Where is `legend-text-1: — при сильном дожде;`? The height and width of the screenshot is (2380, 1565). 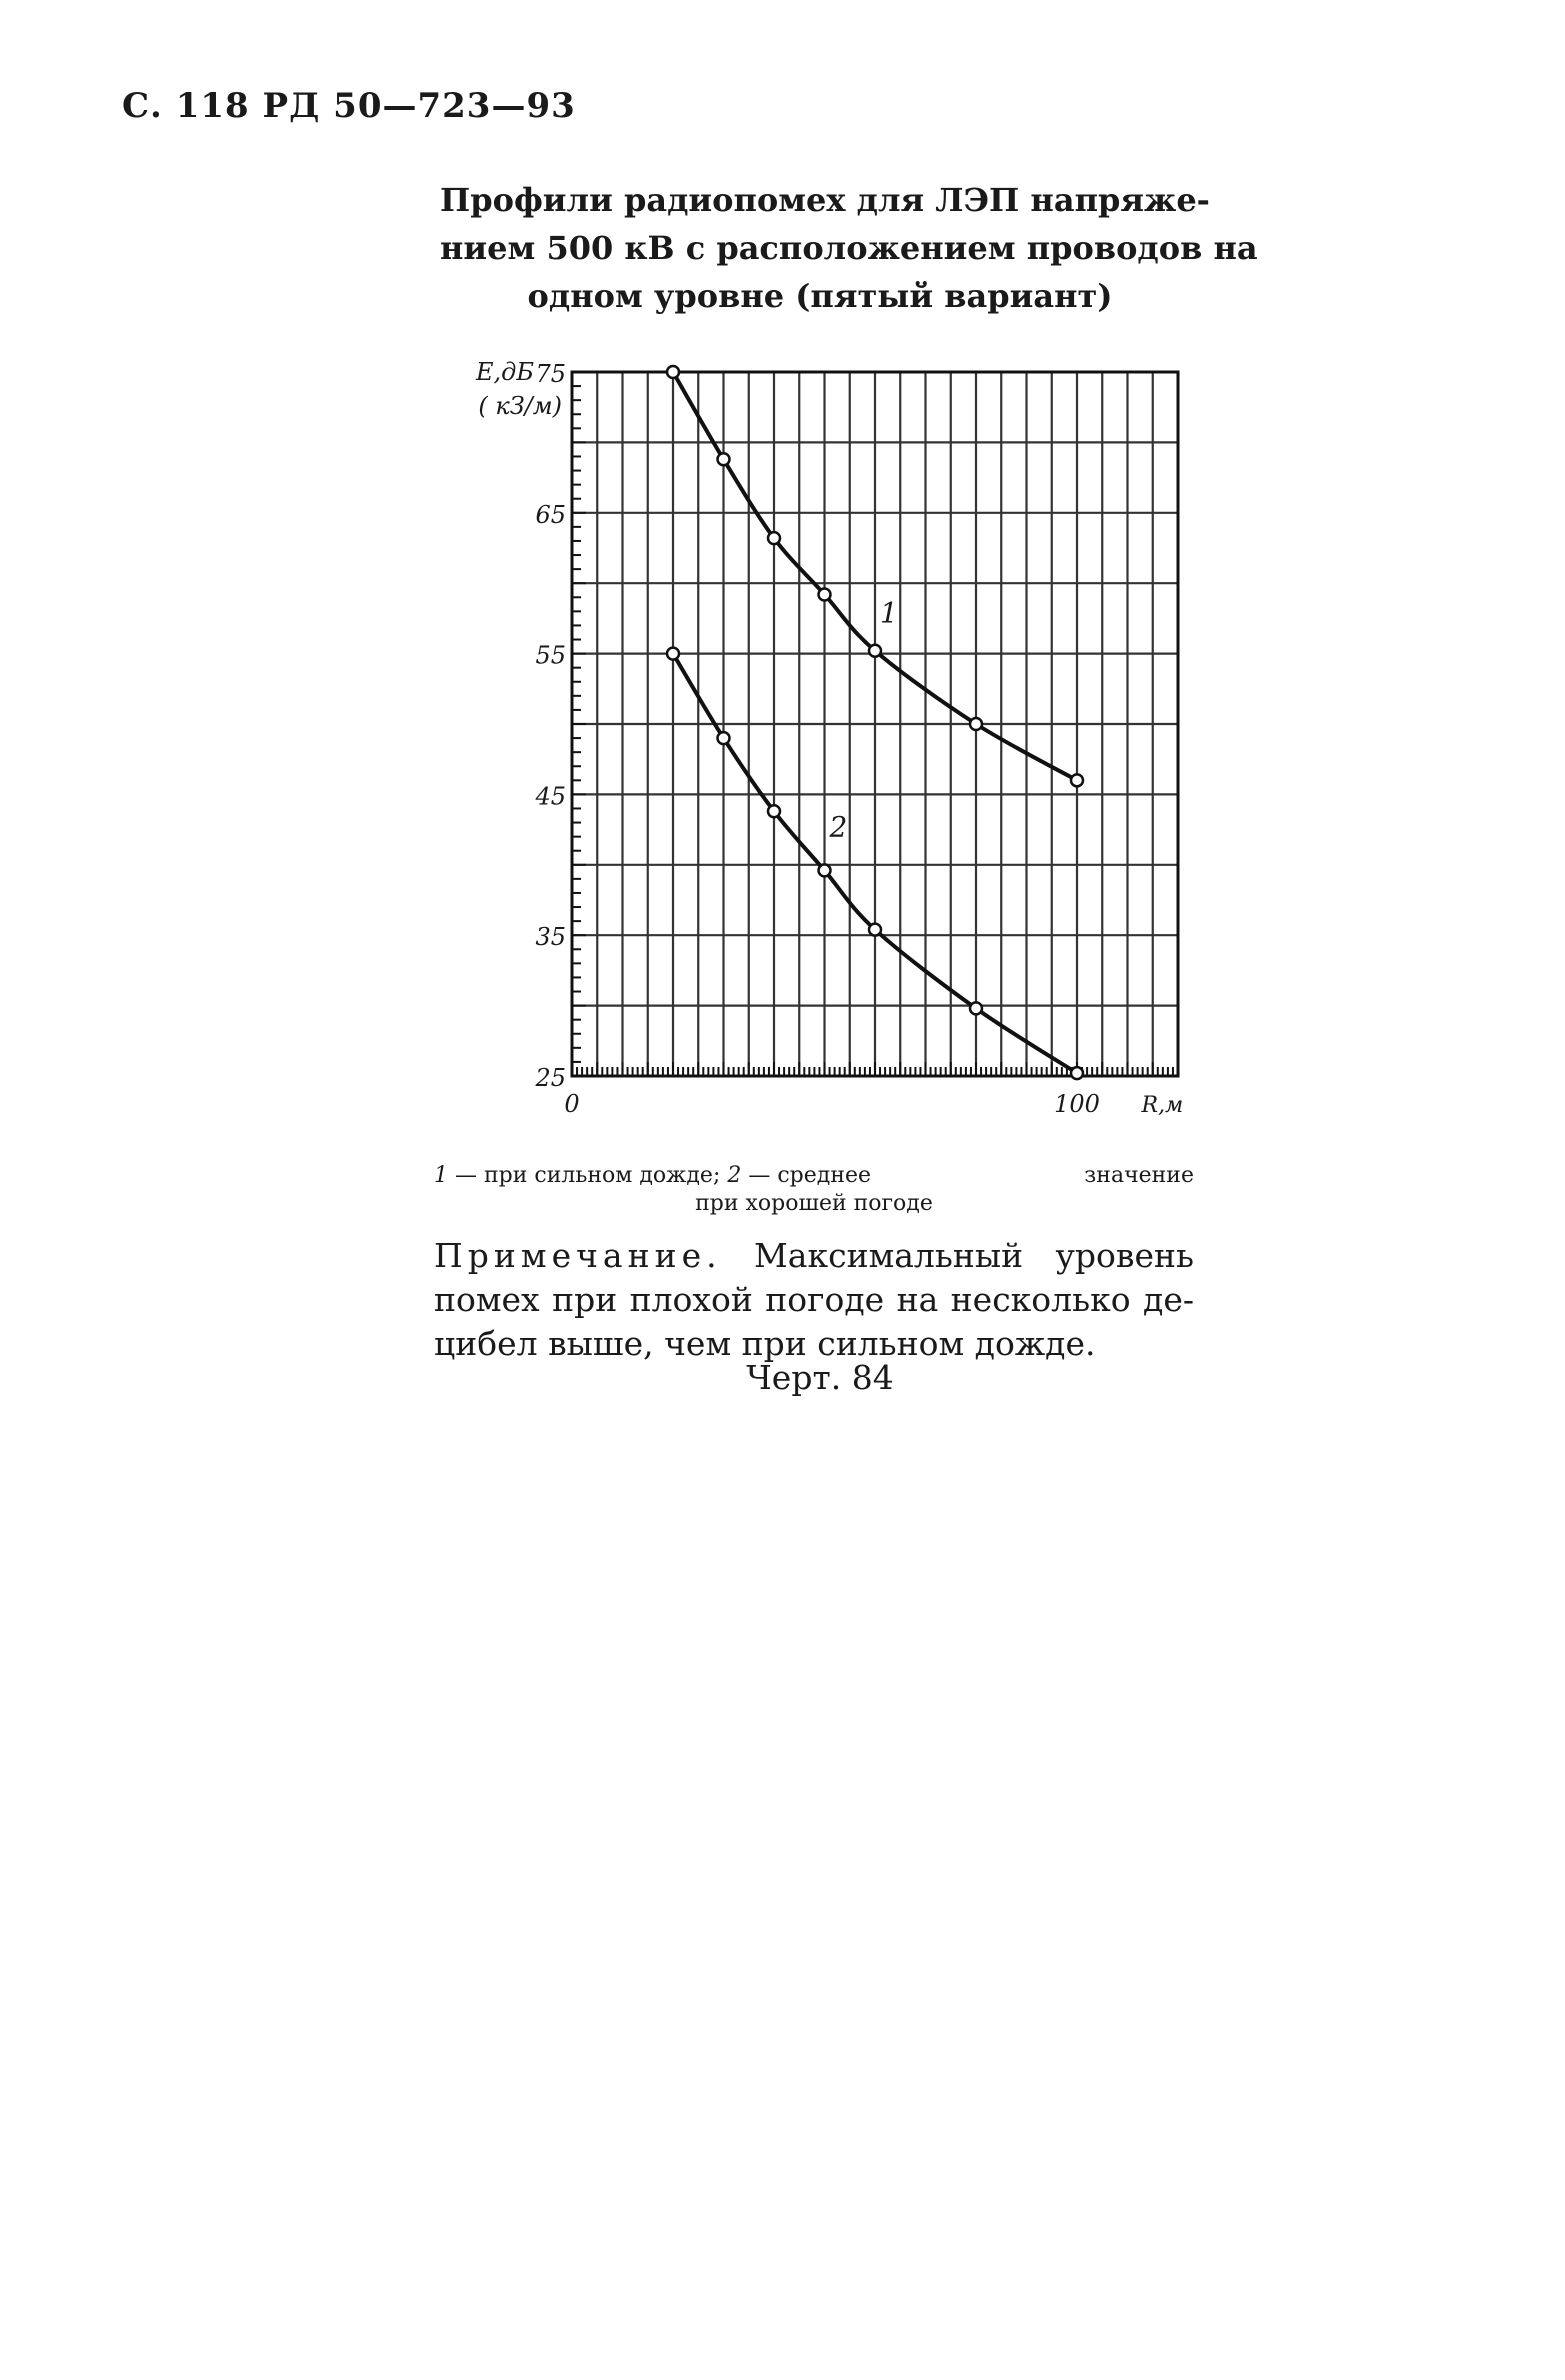 legend-text-1: — при сильном дожде; is located at coordinates (588, 1175).